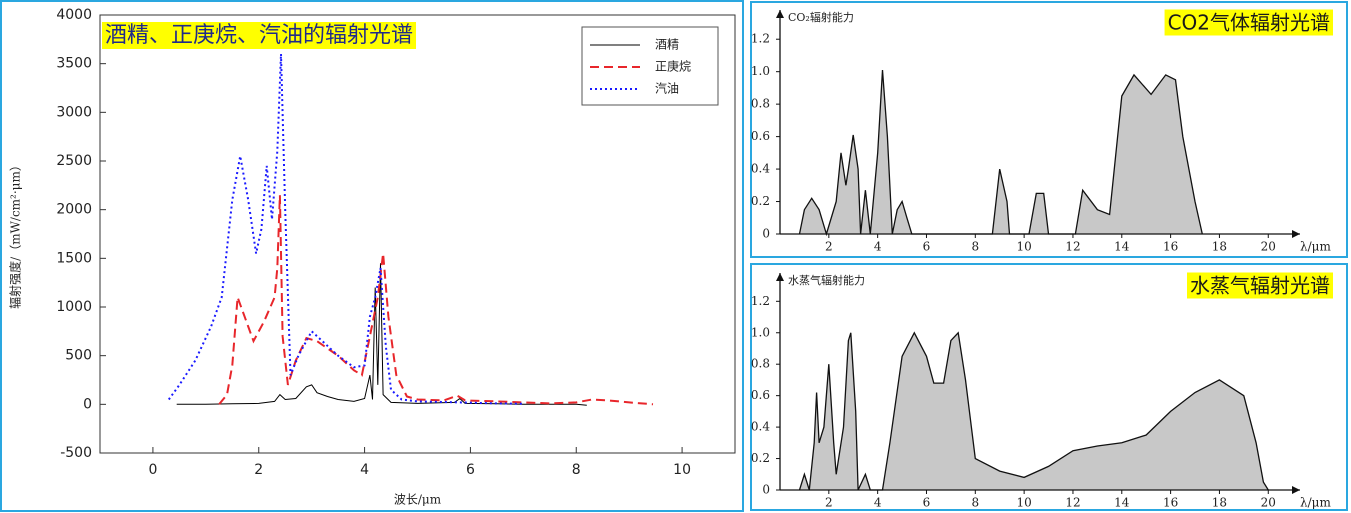  What do you see at coordinates (74, 161) in the screenshot?
I see `y-tick-label: 2500` at bounding box center [74, 161].